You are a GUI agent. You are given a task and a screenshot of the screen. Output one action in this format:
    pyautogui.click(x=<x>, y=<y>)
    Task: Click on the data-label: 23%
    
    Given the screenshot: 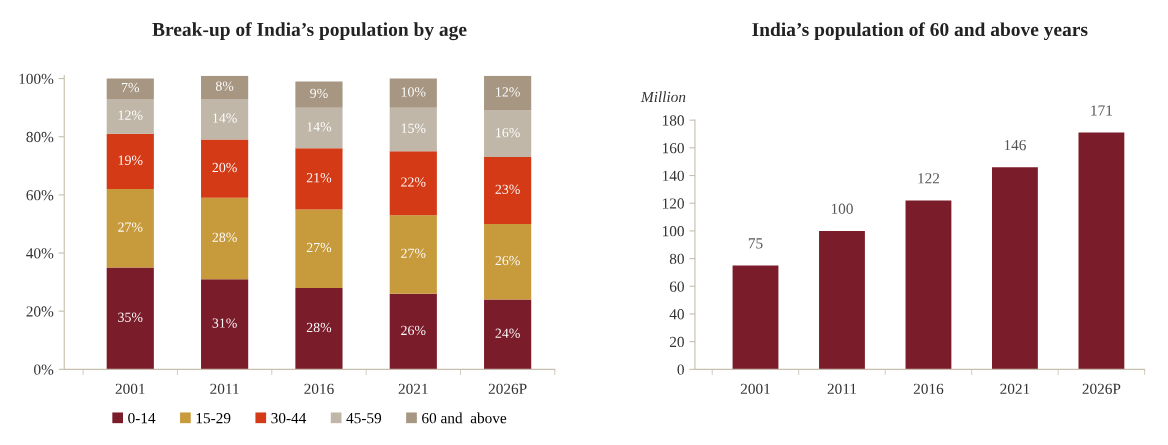 What is the action you would take?
    pyautogui.click(x=507, y=189)
    